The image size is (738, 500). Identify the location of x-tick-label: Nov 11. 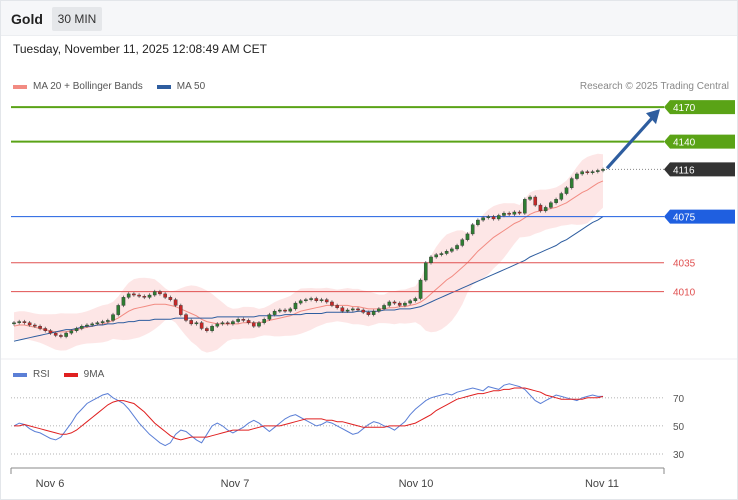
(602, 484).